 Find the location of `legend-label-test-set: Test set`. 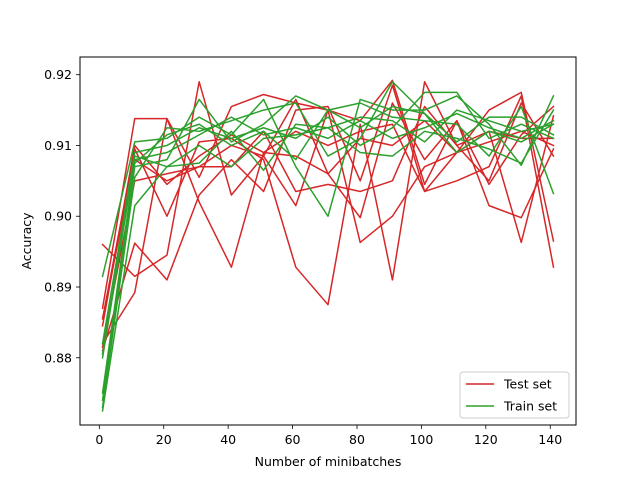

legend-label-test-set: Test set is located at coordinates (527, 384).